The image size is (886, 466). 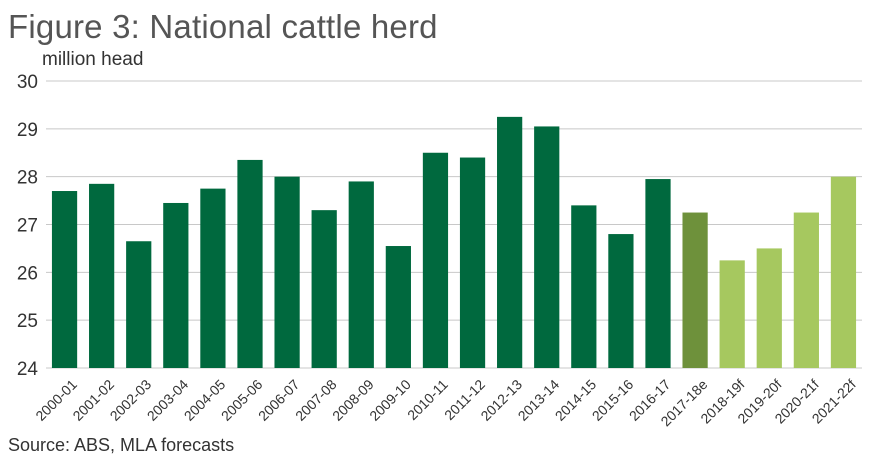 What do you see at coordinates (28, 369) in the screenshot?
I see `y-tick-label: 24` at bounding box center [28, 369].